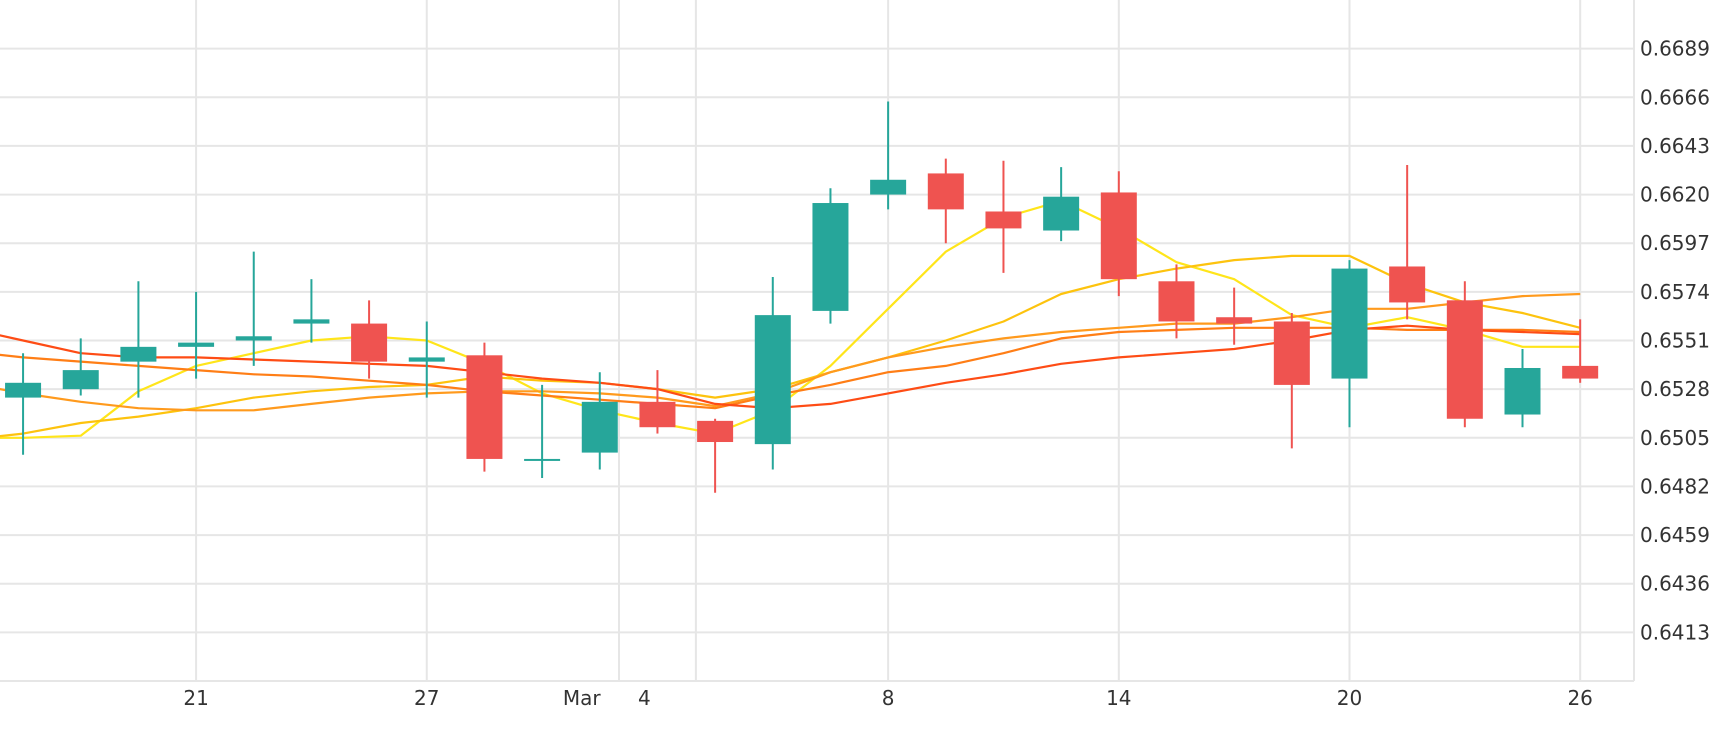 The width and height of the screenshot is (1730, 730). I want to click on x-tick-label: 26, so click(1579, 698).